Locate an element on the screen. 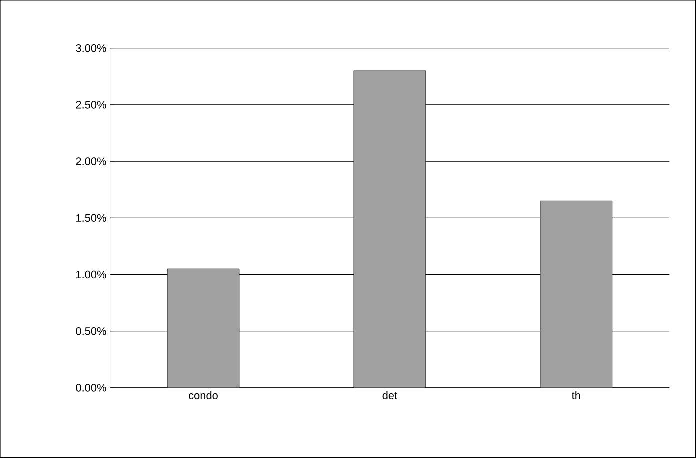  y-tick-label: 1.00% is located at coordinates (91, 274).